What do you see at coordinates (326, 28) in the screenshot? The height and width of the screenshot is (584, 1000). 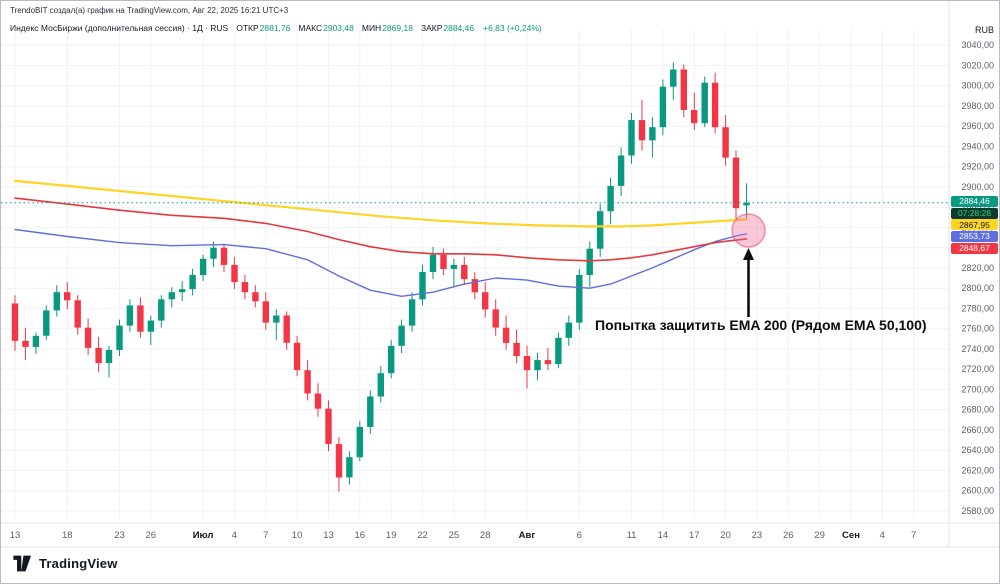 I see `ohlc-high: МАКС2903,48` at bounding box center [326, 28].